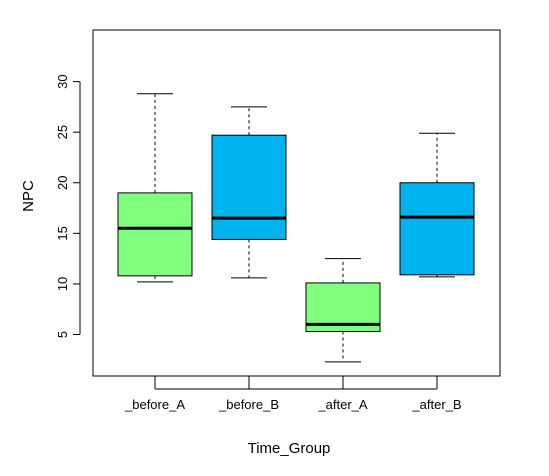 This screenshot has height=476, width=549. Describe the element at coordinates (62, 132) in the screenshot. I see `y-tick-label: 25` at that location.